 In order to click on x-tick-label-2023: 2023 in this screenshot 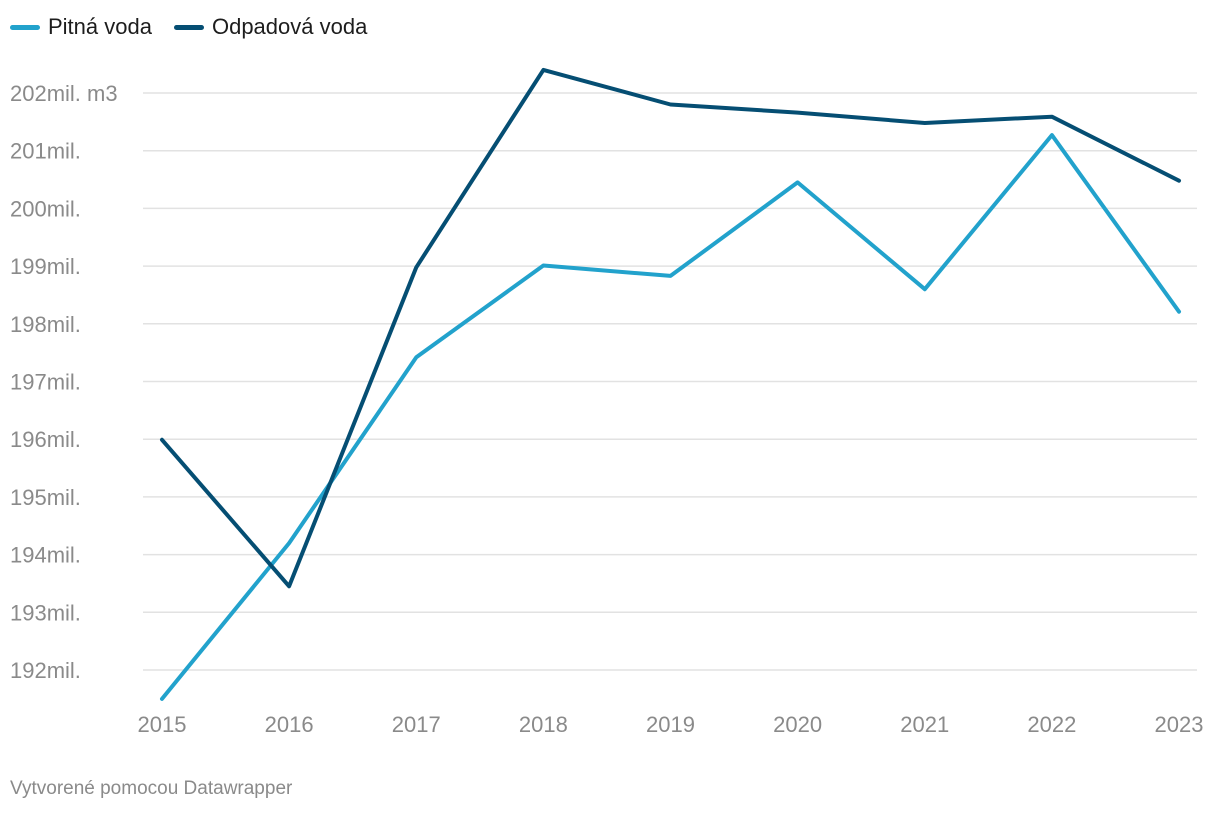, I will do `click(1179, 724)`.